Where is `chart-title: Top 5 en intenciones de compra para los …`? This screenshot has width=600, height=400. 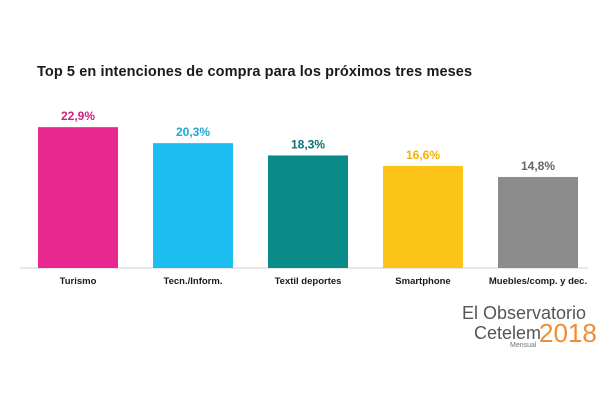 chart-title: Top 5 en intenciones de compra para los … is located at coordinates (255, 72).